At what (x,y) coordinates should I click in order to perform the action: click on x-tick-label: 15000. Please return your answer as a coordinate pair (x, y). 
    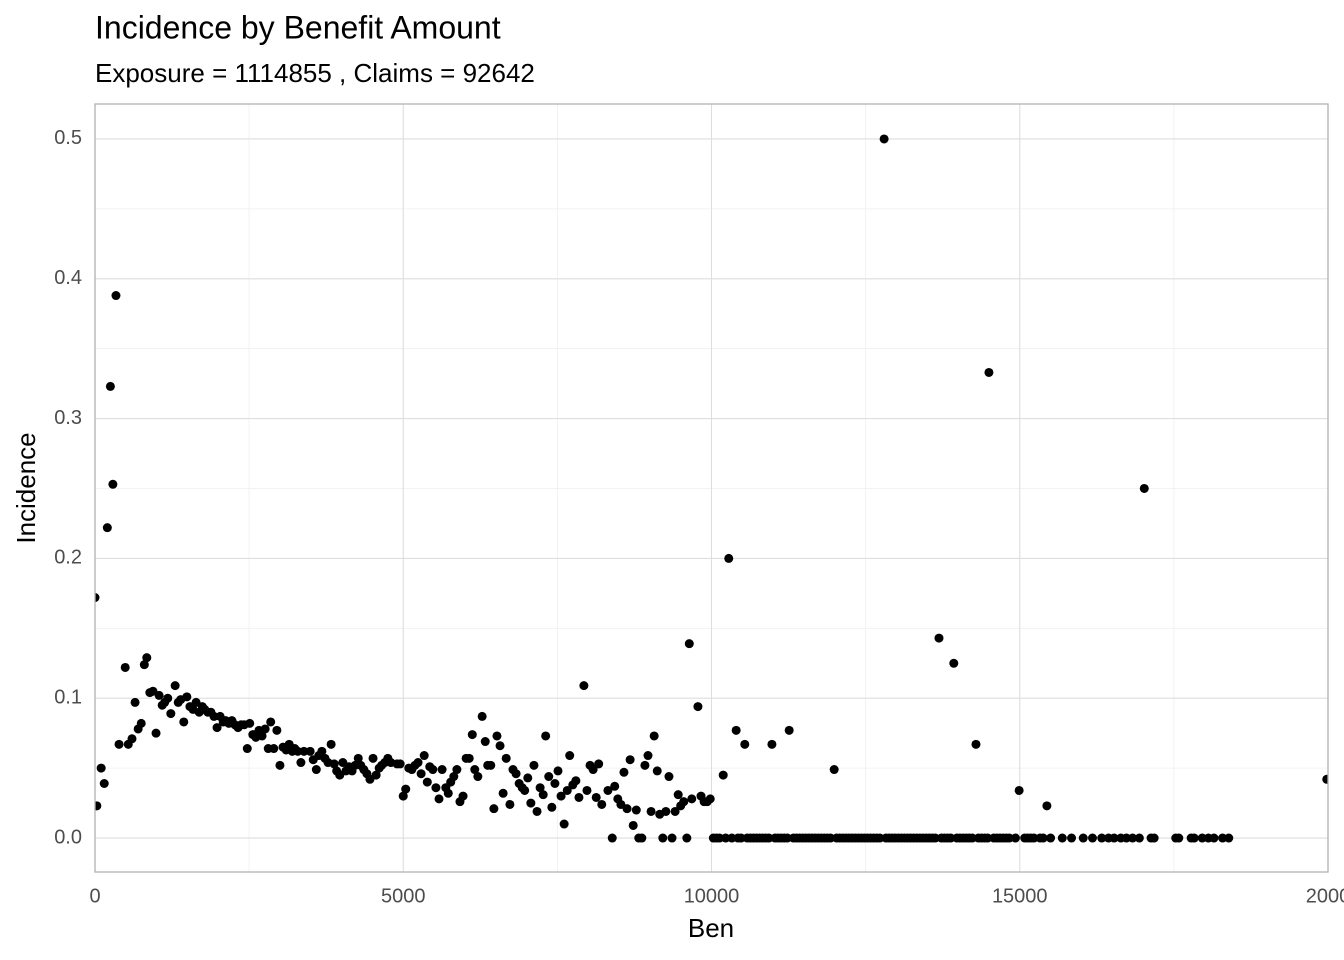
    Looking at the image, I should click on (1020, 896).